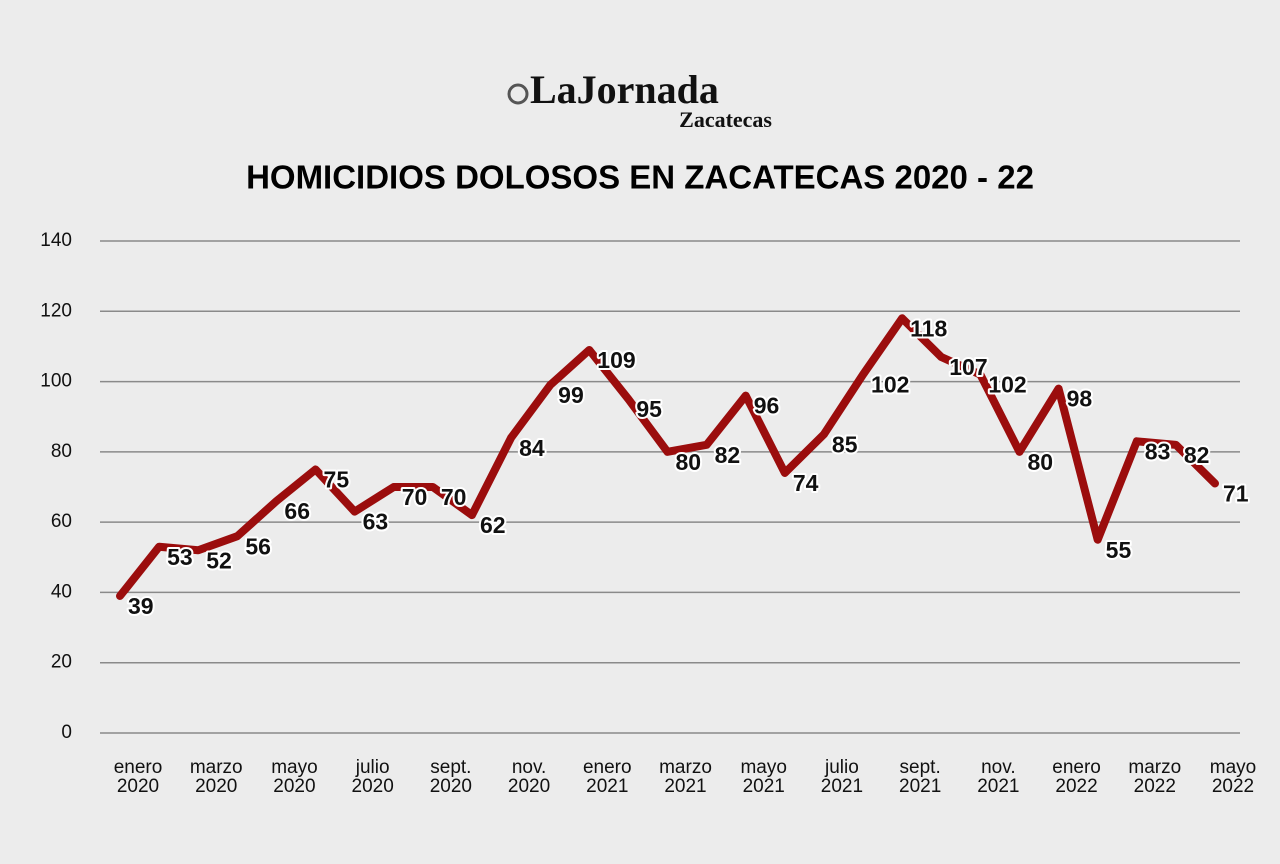 The height and width of the screenshot is (864, 1280). Describe the element at coordinates (1236, 494) in the screenshot. I see `data-label: 71` at that location.